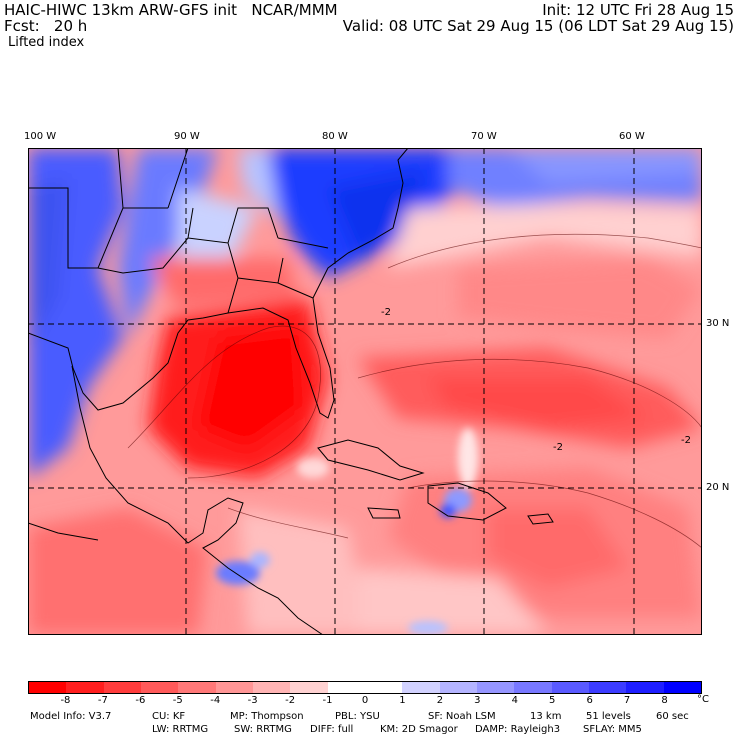  I want to click on colorbar-tick-label: -8, so click(65, 700).